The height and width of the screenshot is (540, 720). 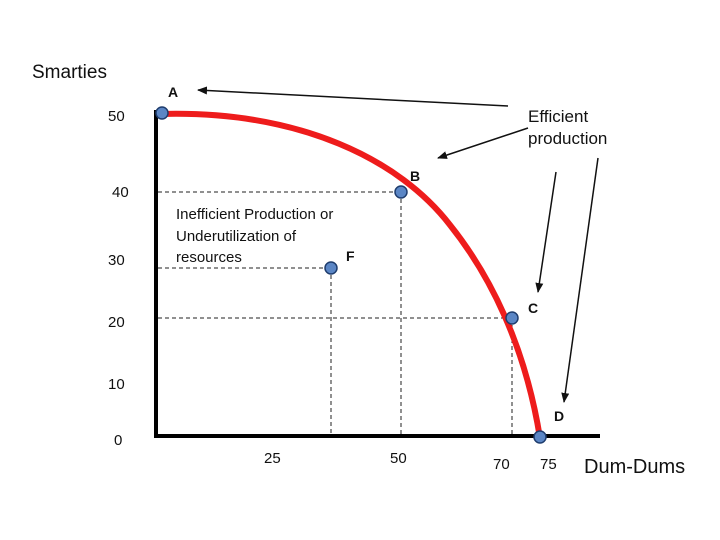 I want to click on arrow-to-d, so click(x=580, y=280).